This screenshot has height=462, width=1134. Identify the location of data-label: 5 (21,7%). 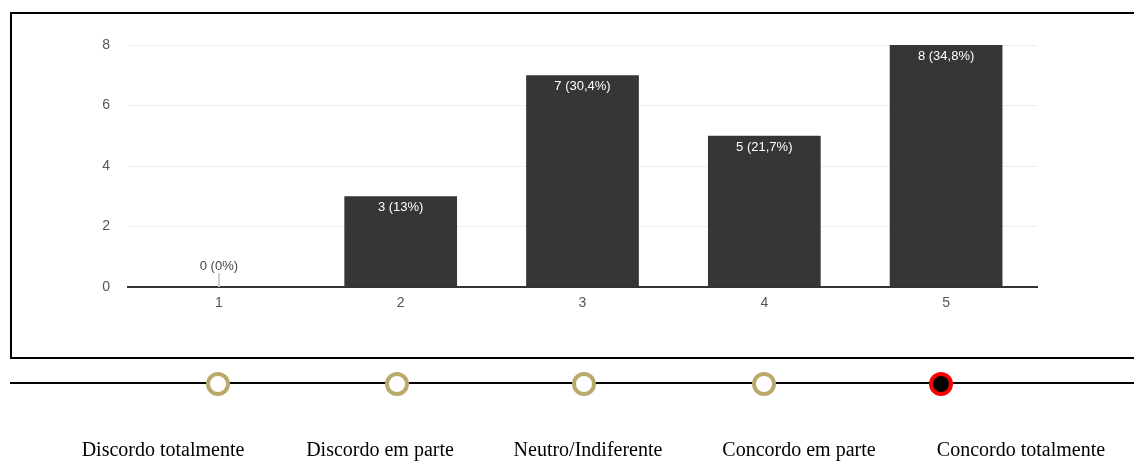
(764, 146).